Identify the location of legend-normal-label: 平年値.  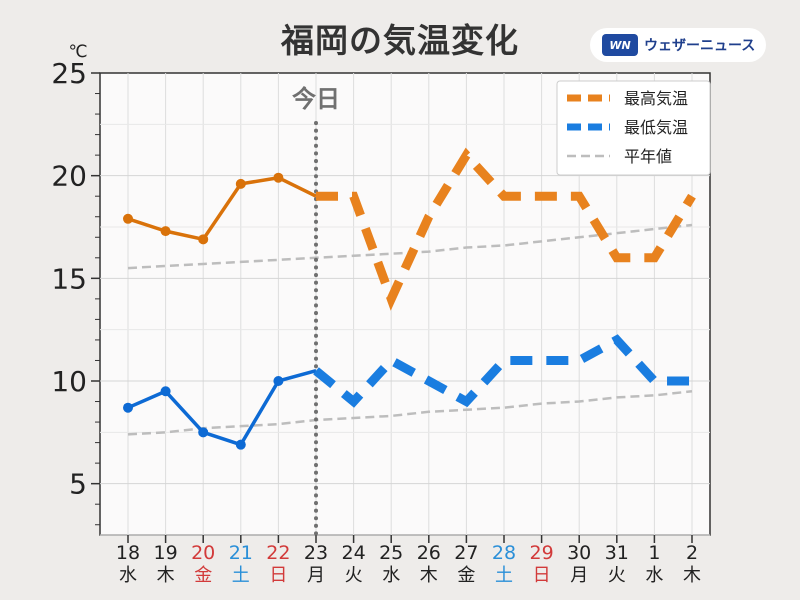
(648, 156).